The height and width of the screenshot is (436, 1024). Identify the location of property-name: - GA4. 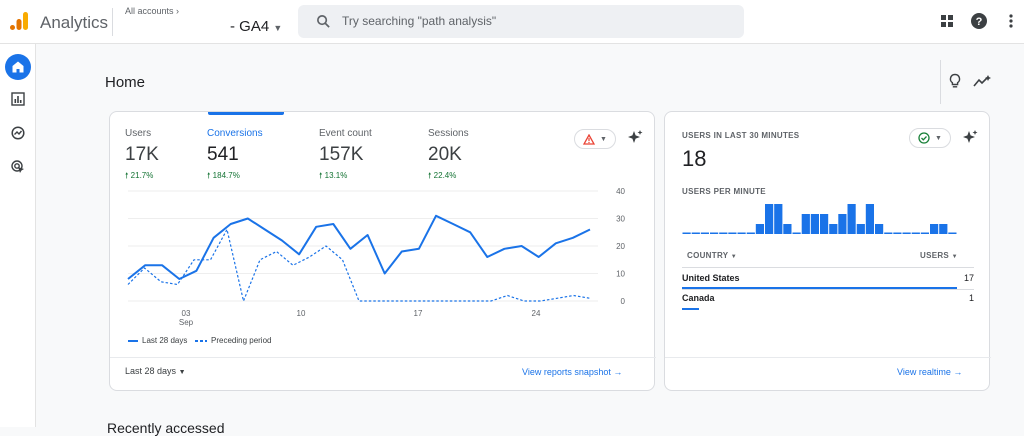
(250, 26).